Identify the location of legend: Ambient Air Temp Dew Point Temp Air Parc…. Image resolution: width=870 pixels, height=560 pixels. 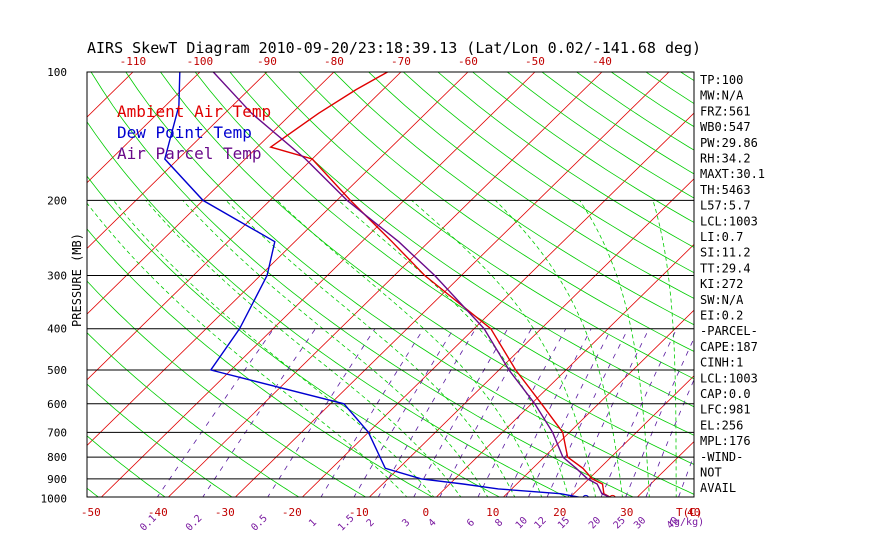
(194, 132).